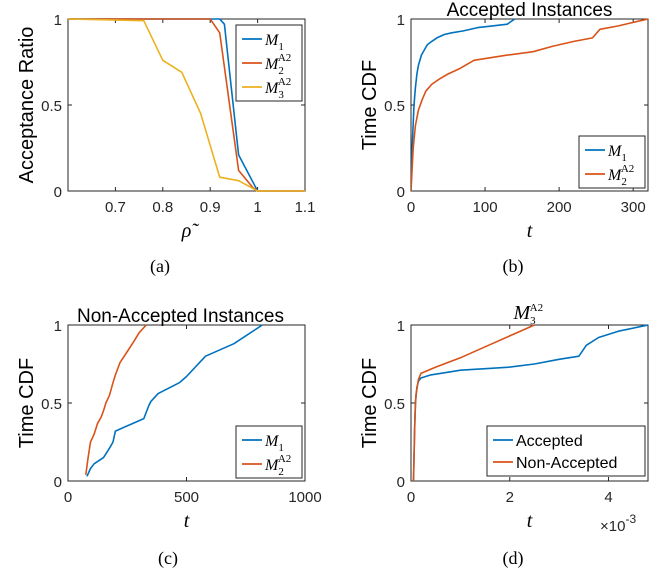  I want to click on chart-title-math: M3A2, so click(528, 314).